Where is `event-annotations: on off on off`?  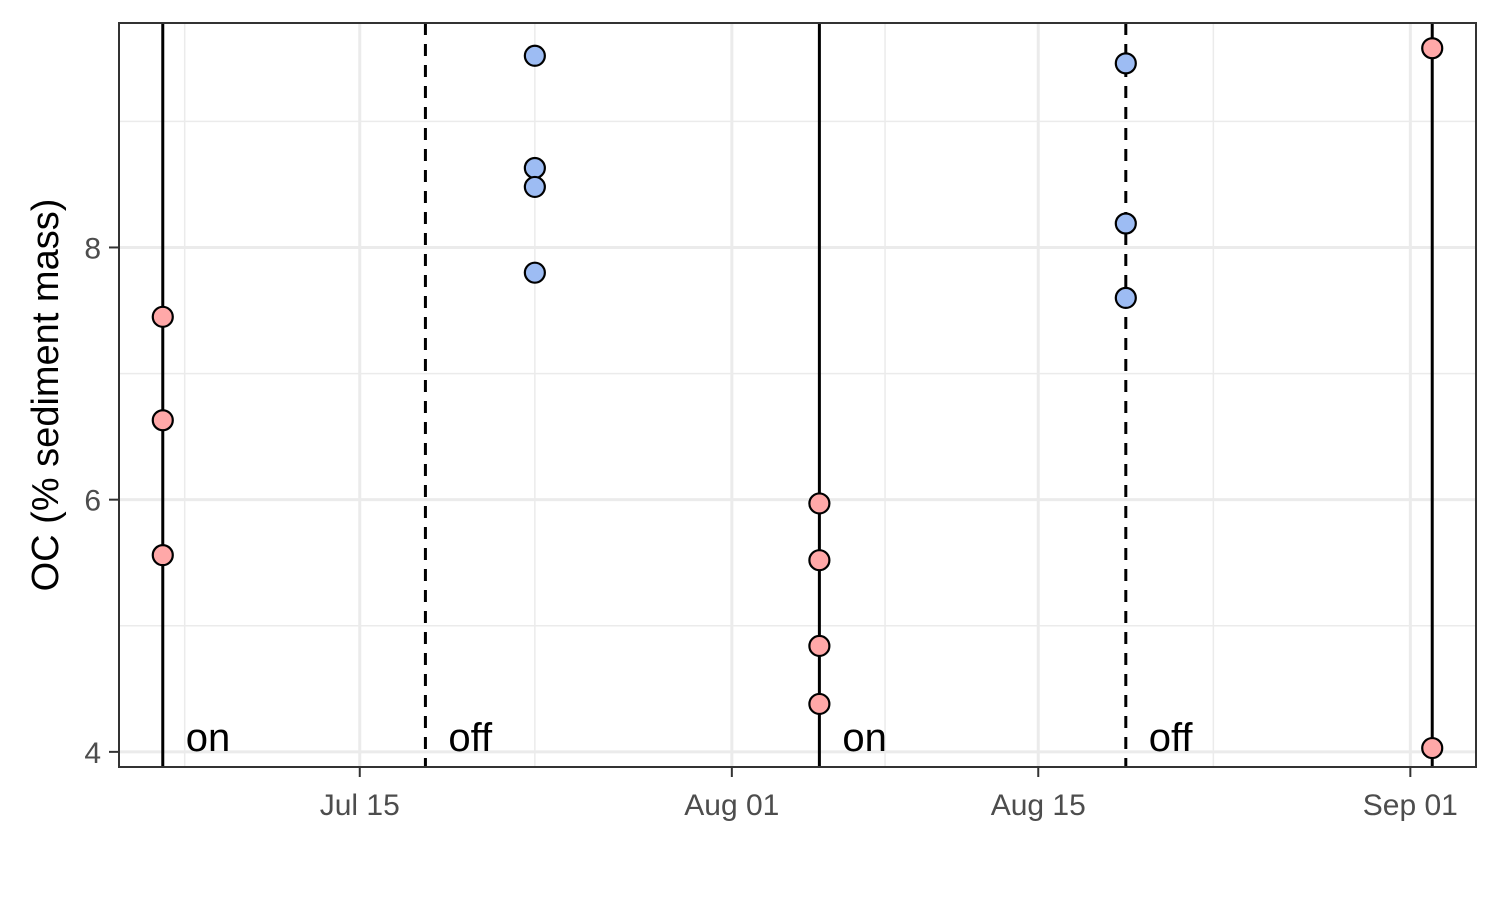
event-annotations: on off on off is located at coordinates (690, 738).